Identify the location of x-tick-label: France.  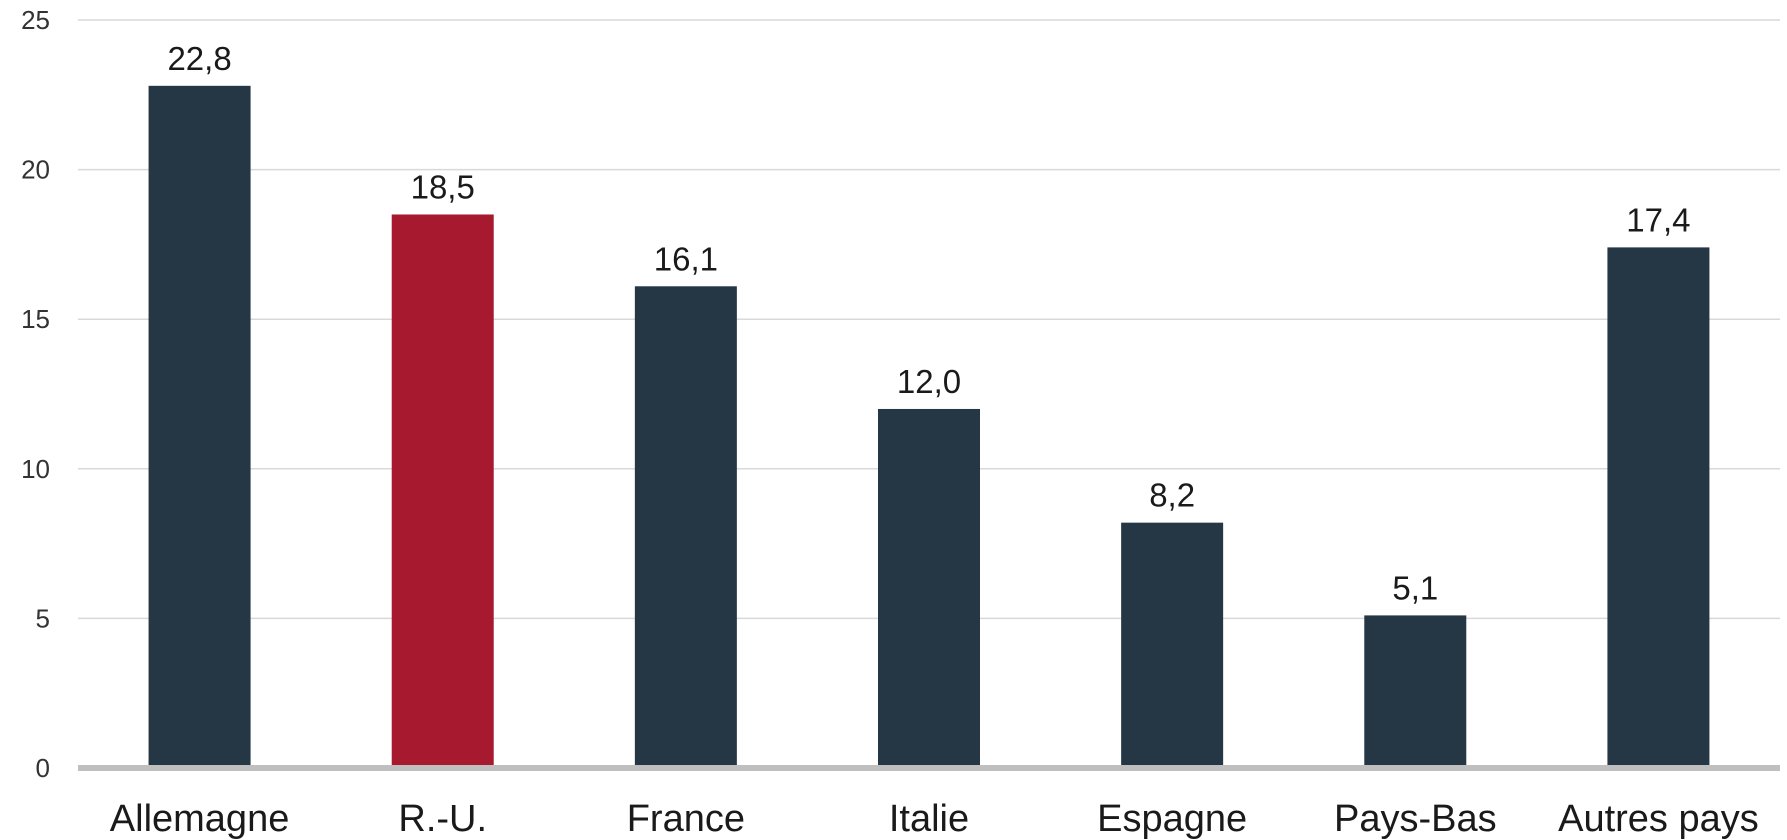
(686, 819).